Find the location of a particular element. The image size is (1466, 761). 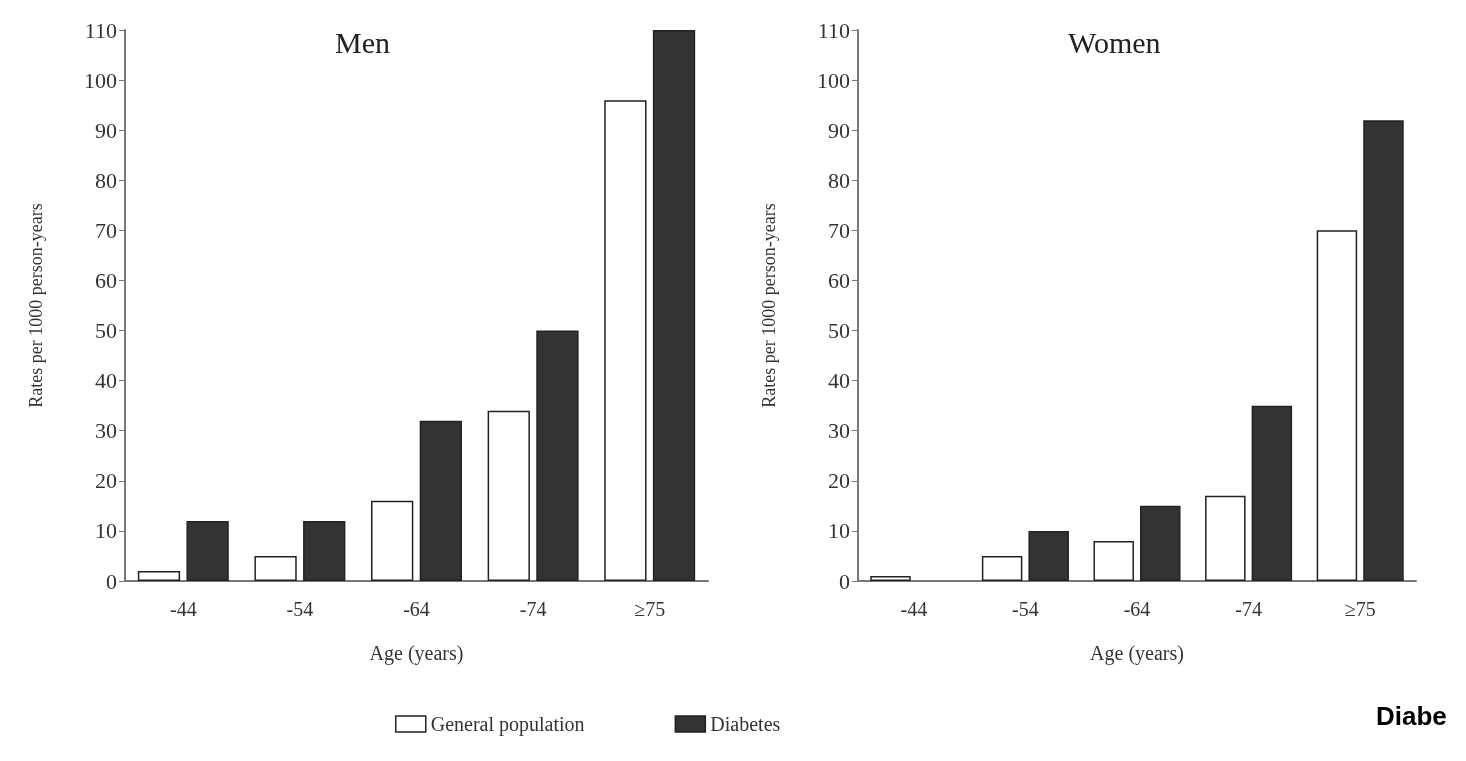

chart-title: Men is located at coordinates (362, 42).